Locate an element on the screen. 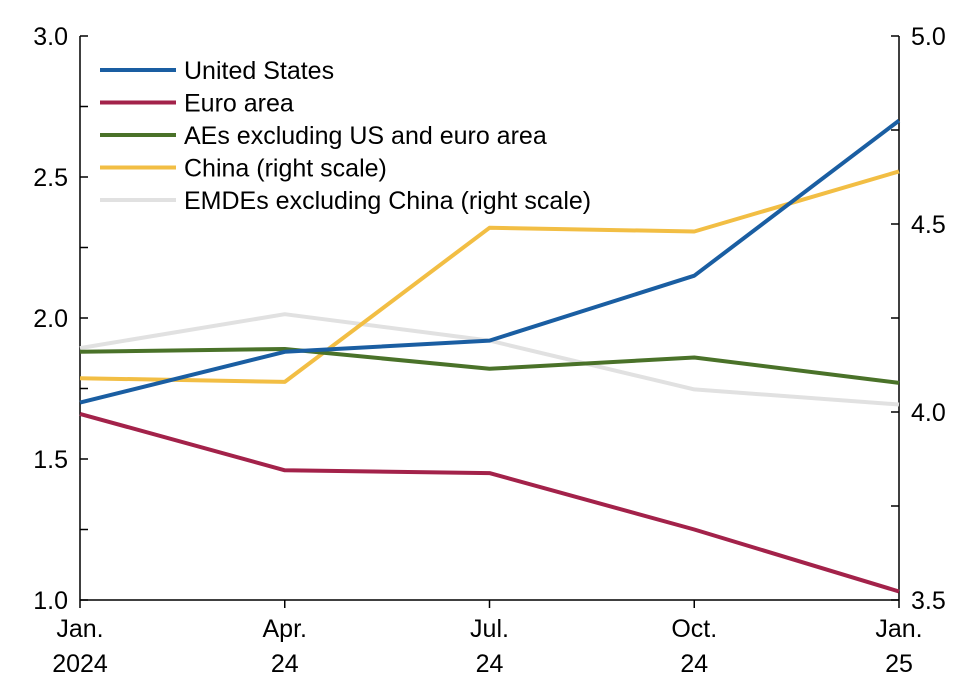 The width and height of the screenshot is (969, 686). x-axis-tick-label-year: 2024 is located at coordinates (80, 664).